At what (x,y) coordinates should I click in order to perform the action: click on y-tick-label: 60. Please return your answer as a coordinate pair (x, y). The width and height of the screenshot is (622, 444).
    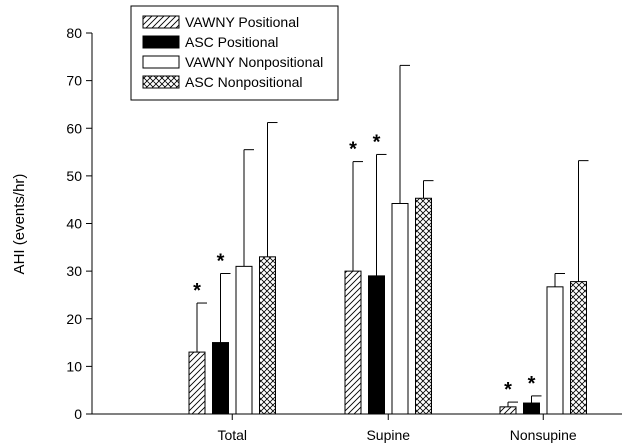
    Looking at the image, I should click on (74, 128).